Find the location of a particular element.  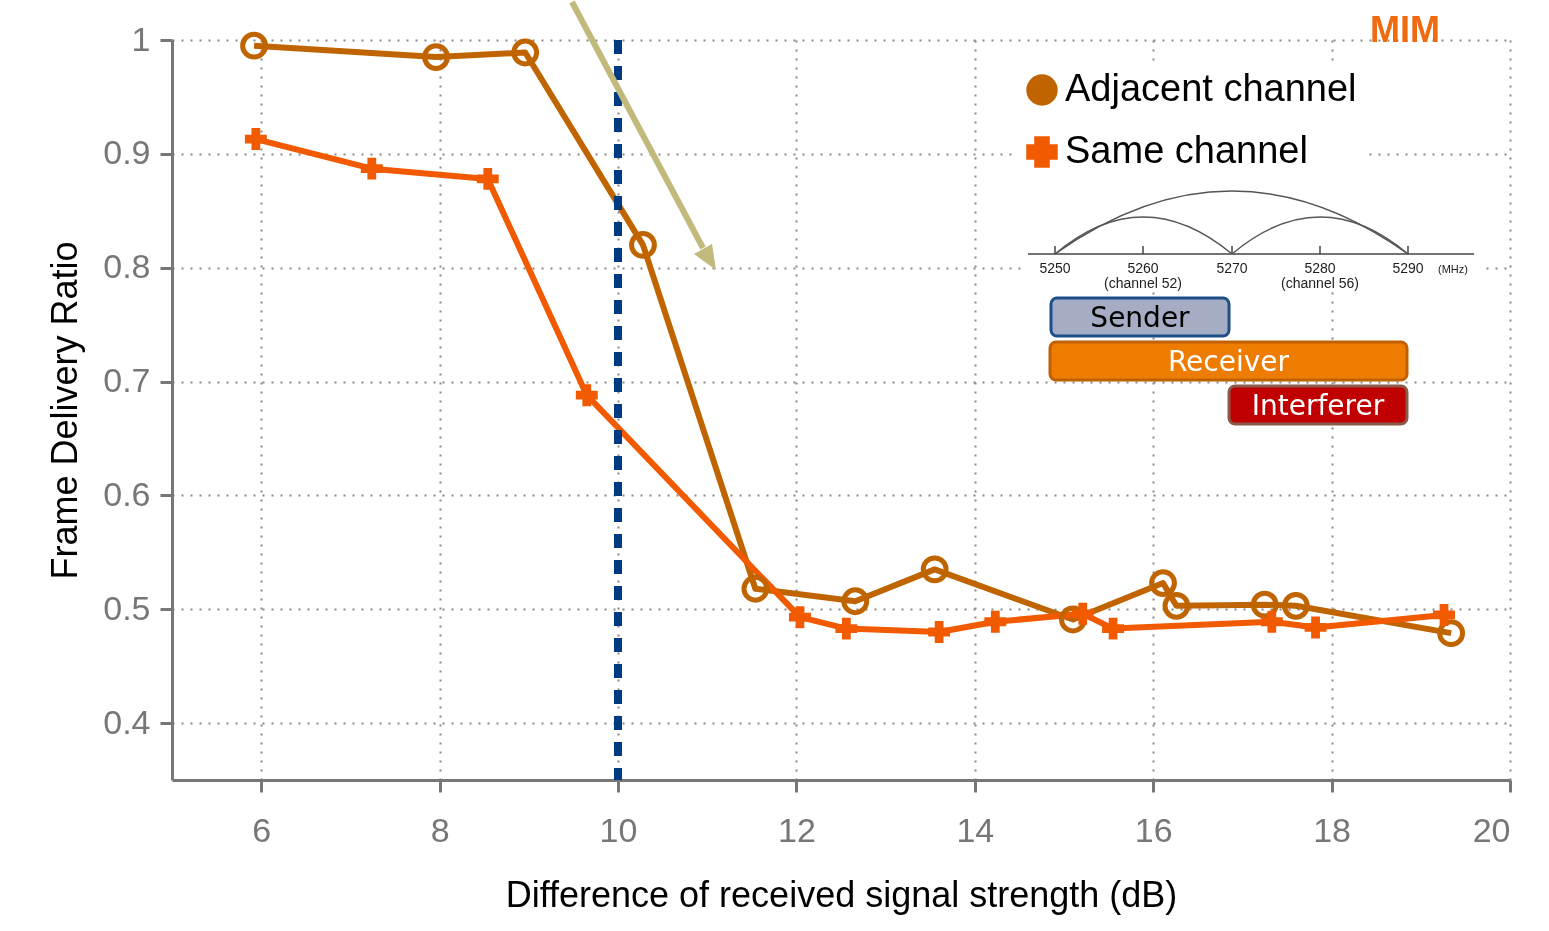

legend-label: Same channel is located at coordinates (1186, 150).